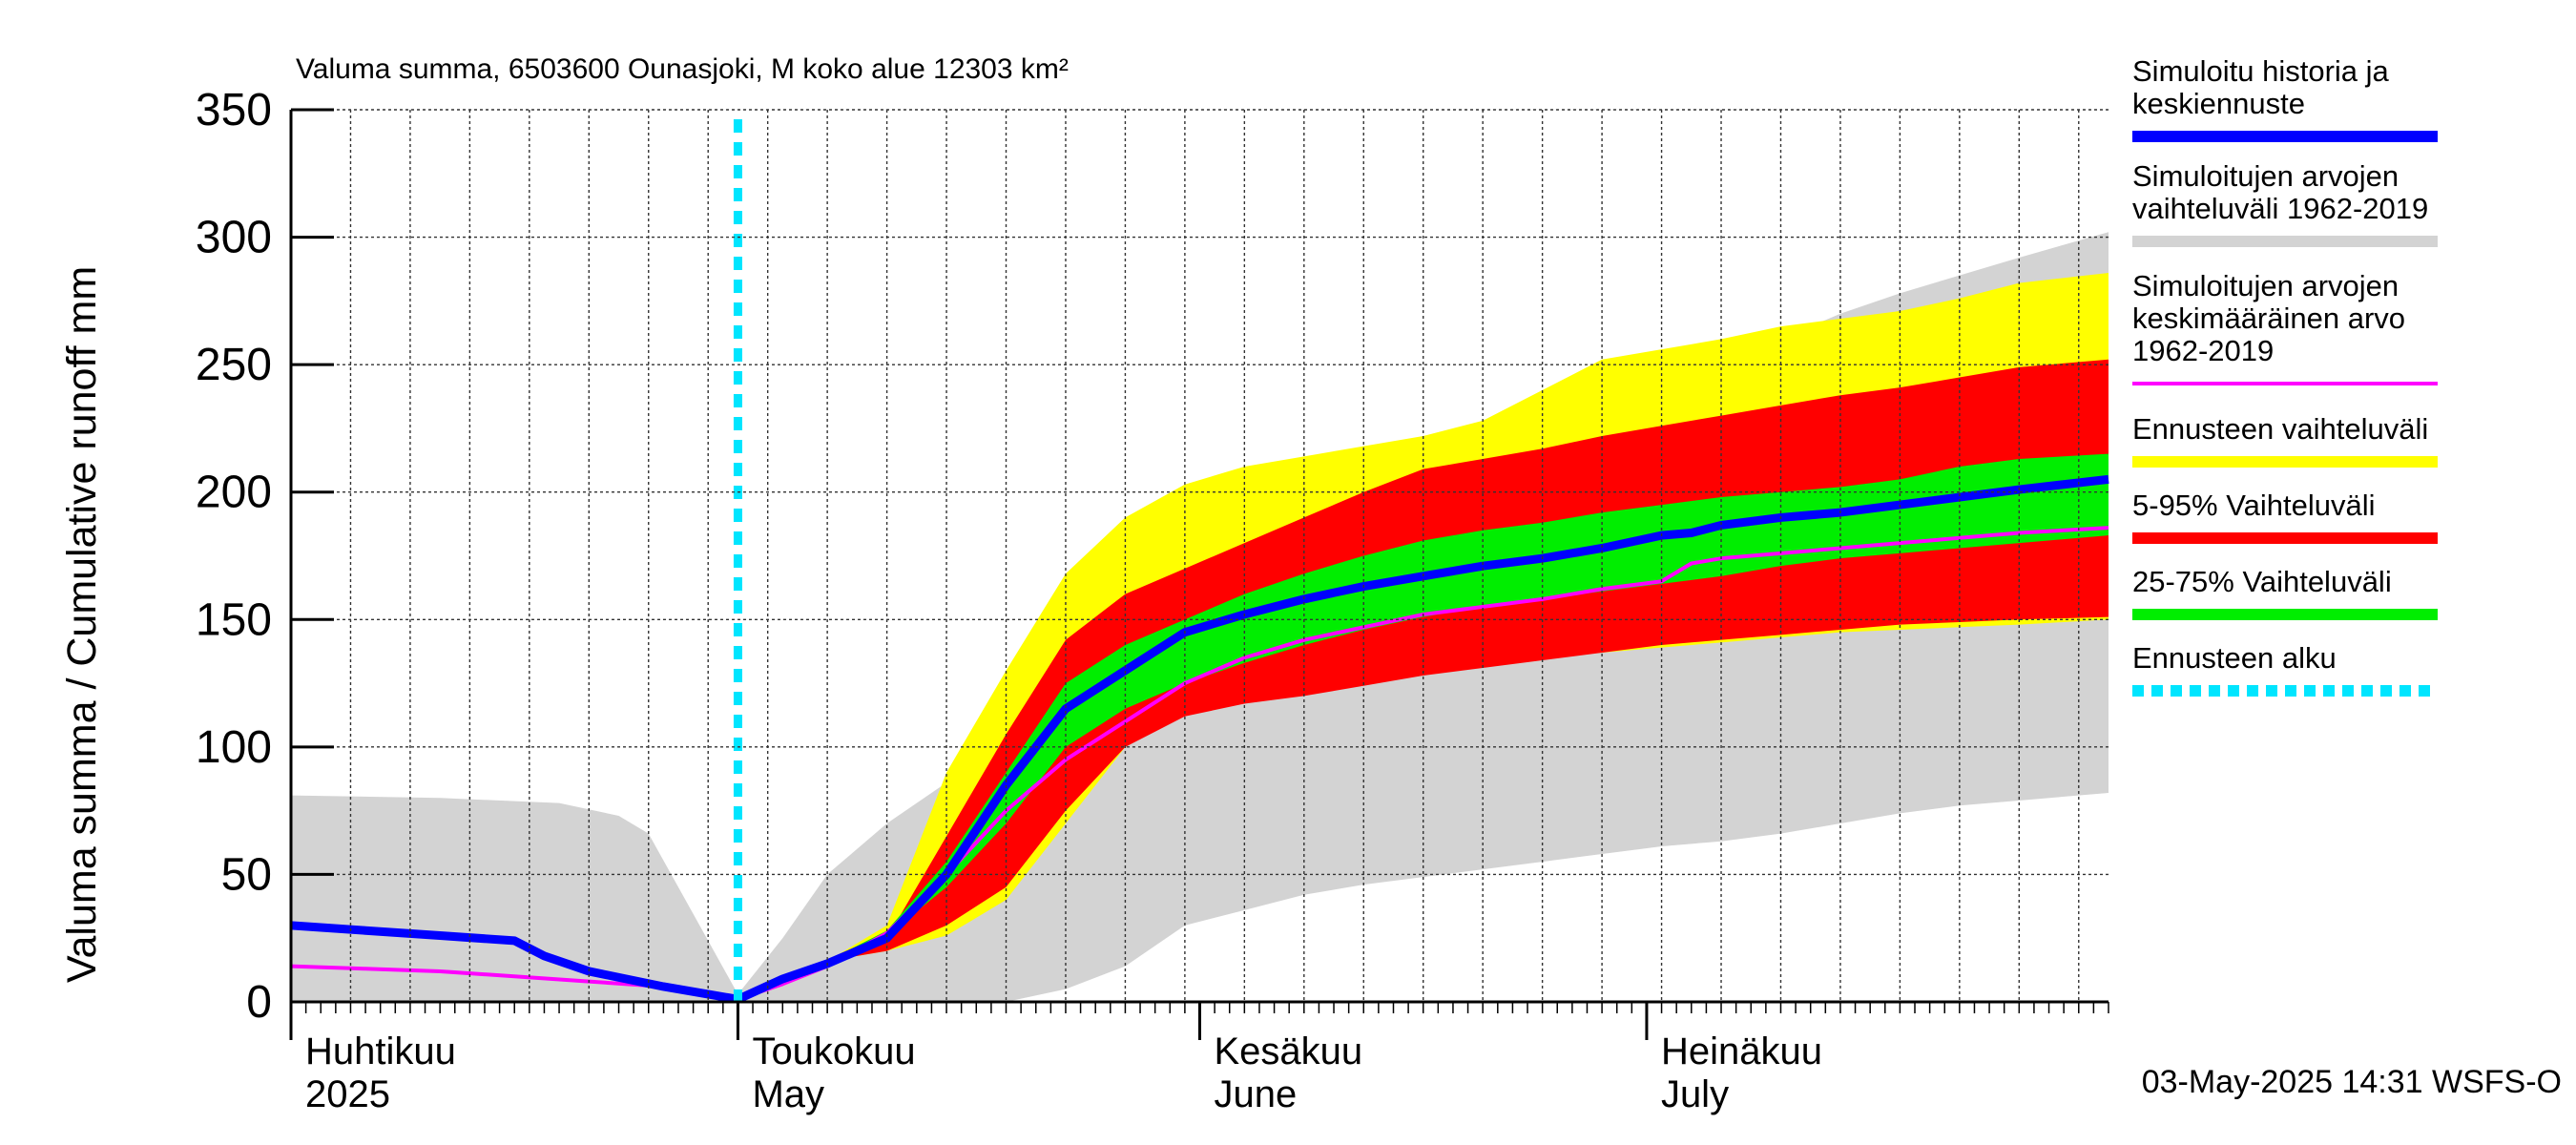 The image size is (2576, 1145). I want to click on footer-timestamp: 03-May-2025 14:31 WSFS-O, so click(2352, 1082).